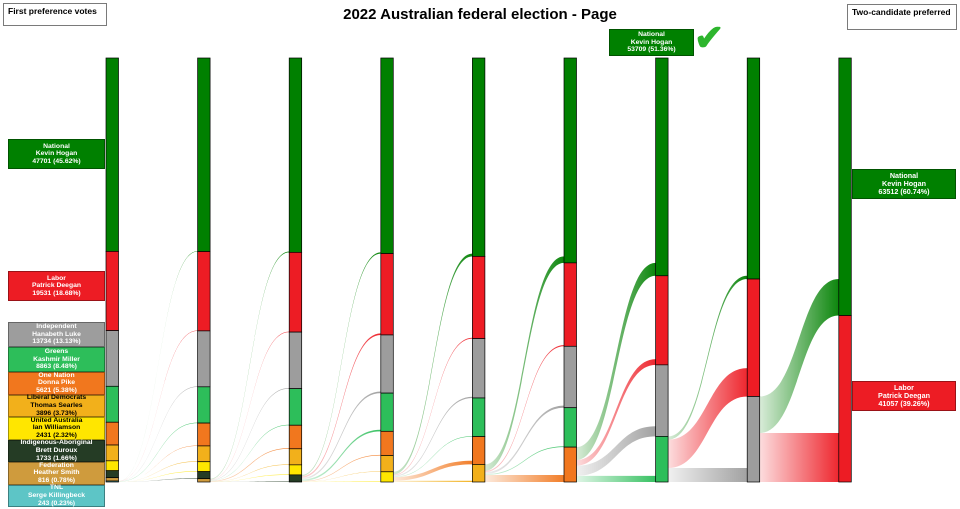 Image resolution: width=960 pixels, height=509 pixels. What do you see at coordinates (709, 37) in the screenshot?
I see `winner-check-icon: ✔` at bounding box center [709, 37].